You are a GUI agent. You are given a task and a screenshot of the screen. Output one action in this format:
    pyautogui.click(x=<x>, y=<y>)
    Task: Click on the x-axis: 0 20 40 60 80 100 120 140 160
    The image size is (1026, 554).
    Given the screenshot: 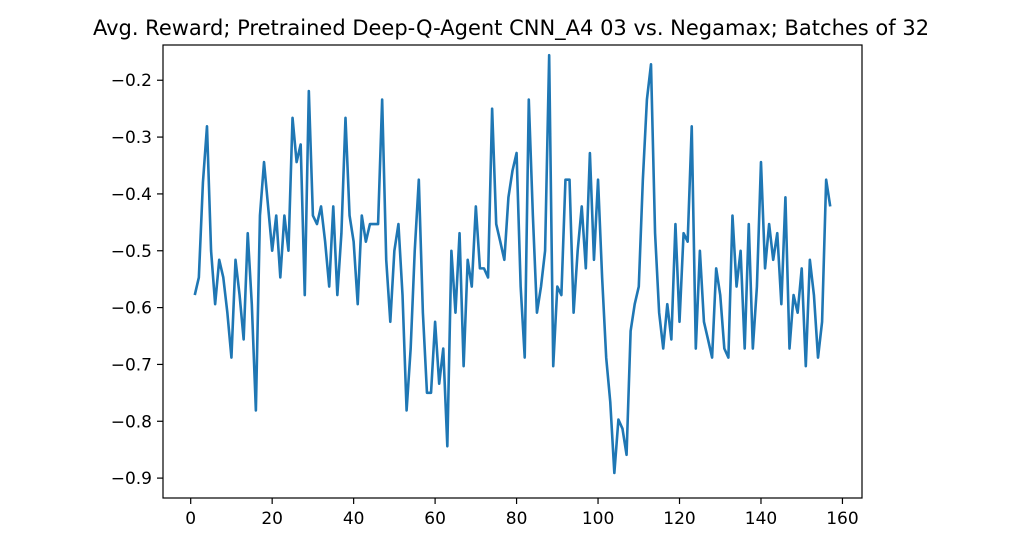 What is the action you would take?
    pyautogui.click(x=522, y=513)
    